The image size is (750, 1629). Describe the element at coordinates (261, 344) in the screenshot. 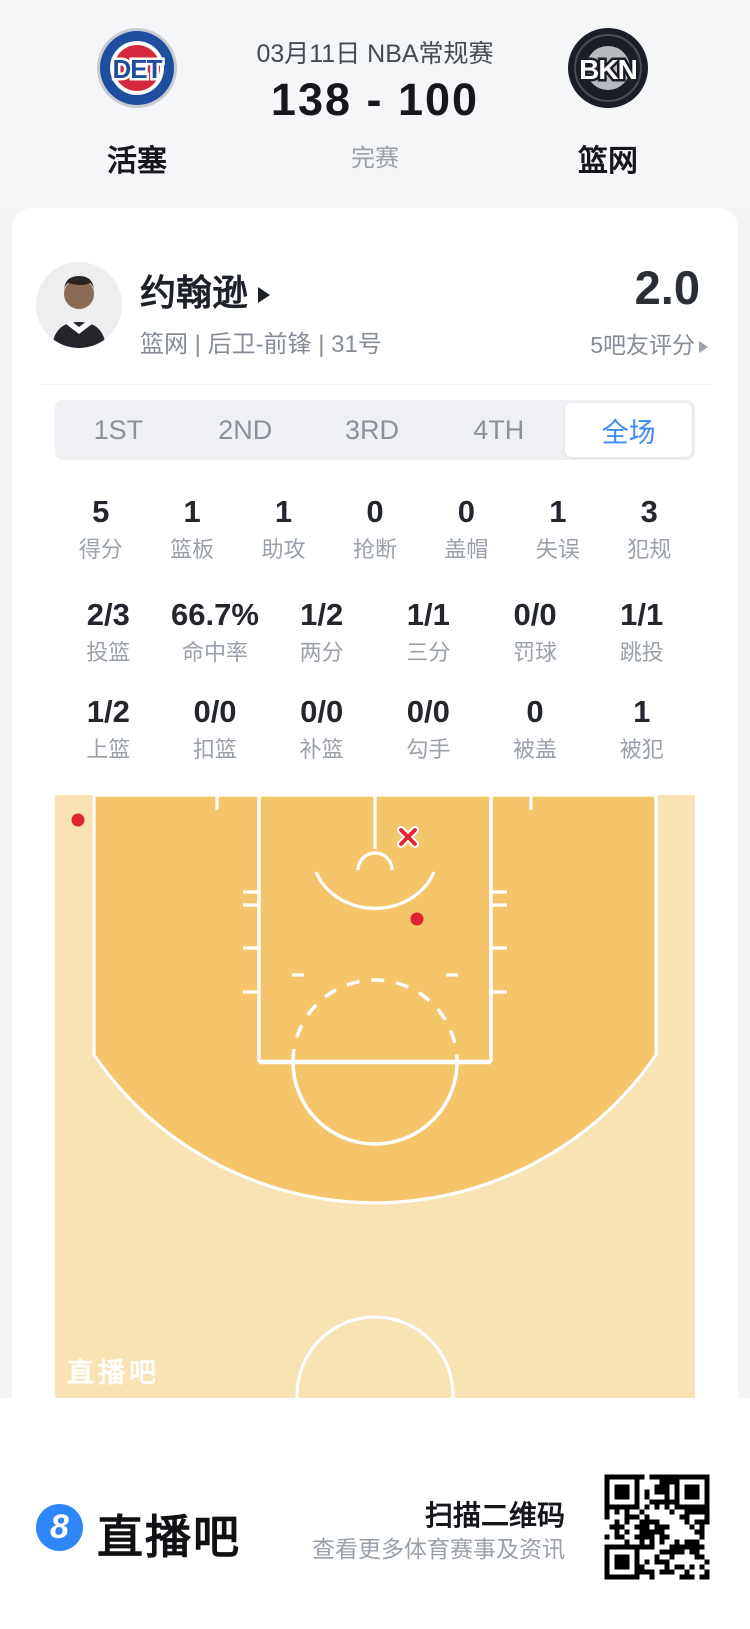

I see `player-meta: 篮网 | 后卫-前锋 | 31号` at that location.